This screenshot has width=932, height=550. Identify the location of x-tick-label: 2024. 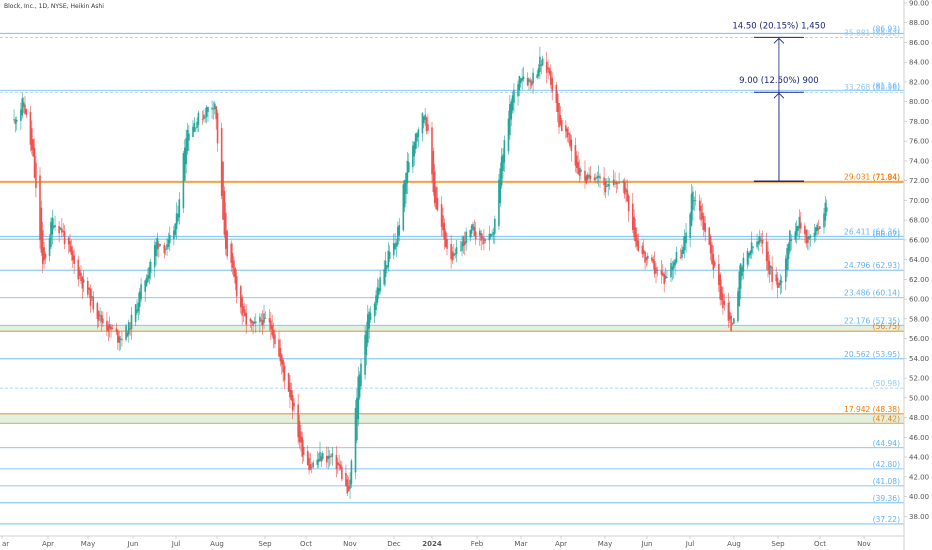
(432, 544).